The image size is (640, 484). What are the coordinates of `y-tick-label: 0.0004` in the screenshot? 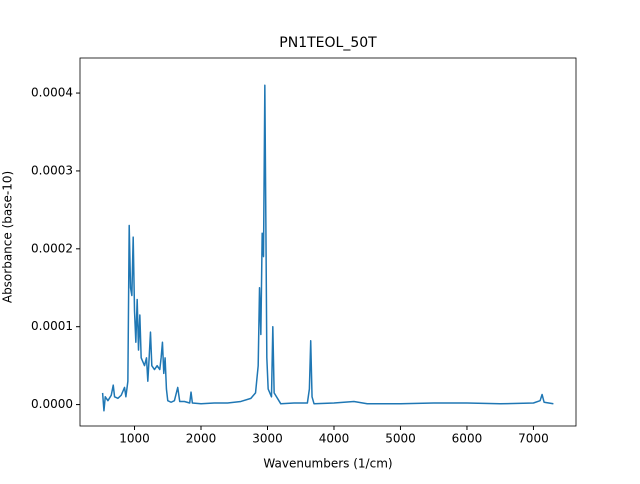 It's located at (52, 93).